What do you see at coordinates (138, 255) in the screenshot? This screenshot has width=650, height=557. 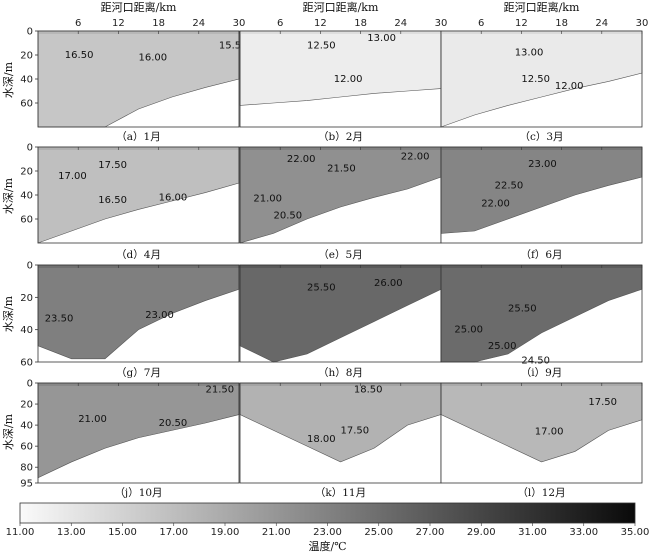 I see `panel-caption: （d）4月` at bounding box center [138, 255].